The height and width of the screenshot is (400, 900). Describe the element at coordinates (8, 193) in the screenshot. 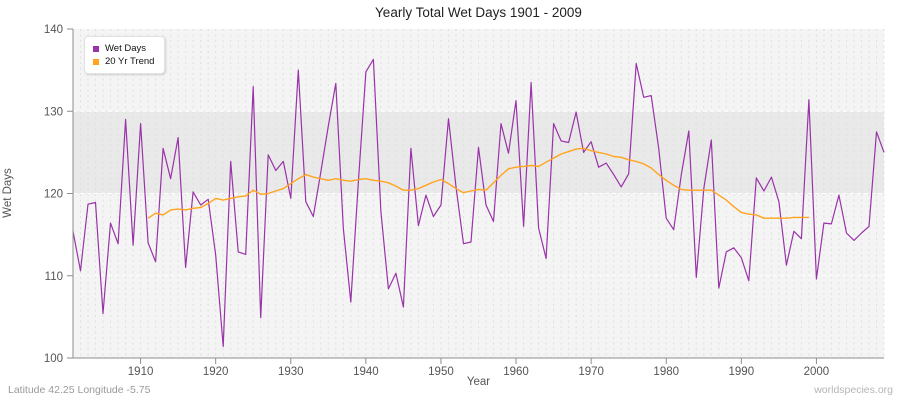

I see `y-axis-title: Wet Days` at that location.